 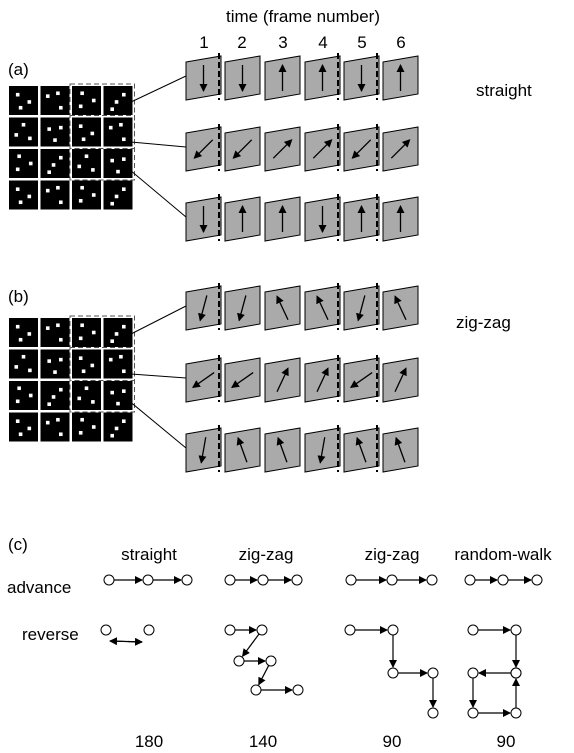 I want to click on frame-number-5: 5, so click(x=361, y=42).